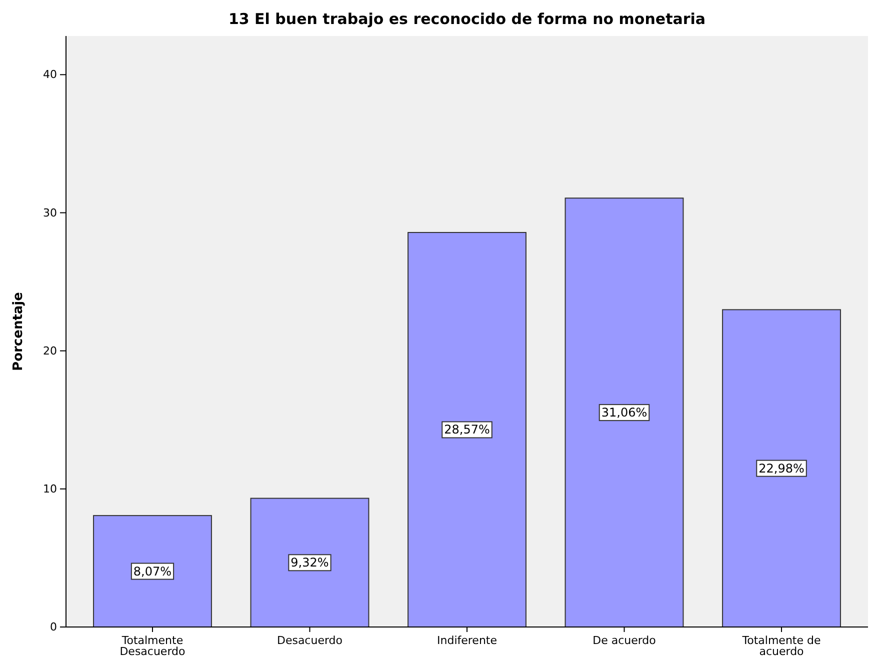  I want to click on y-tick-label: 10, so click(50, 489).